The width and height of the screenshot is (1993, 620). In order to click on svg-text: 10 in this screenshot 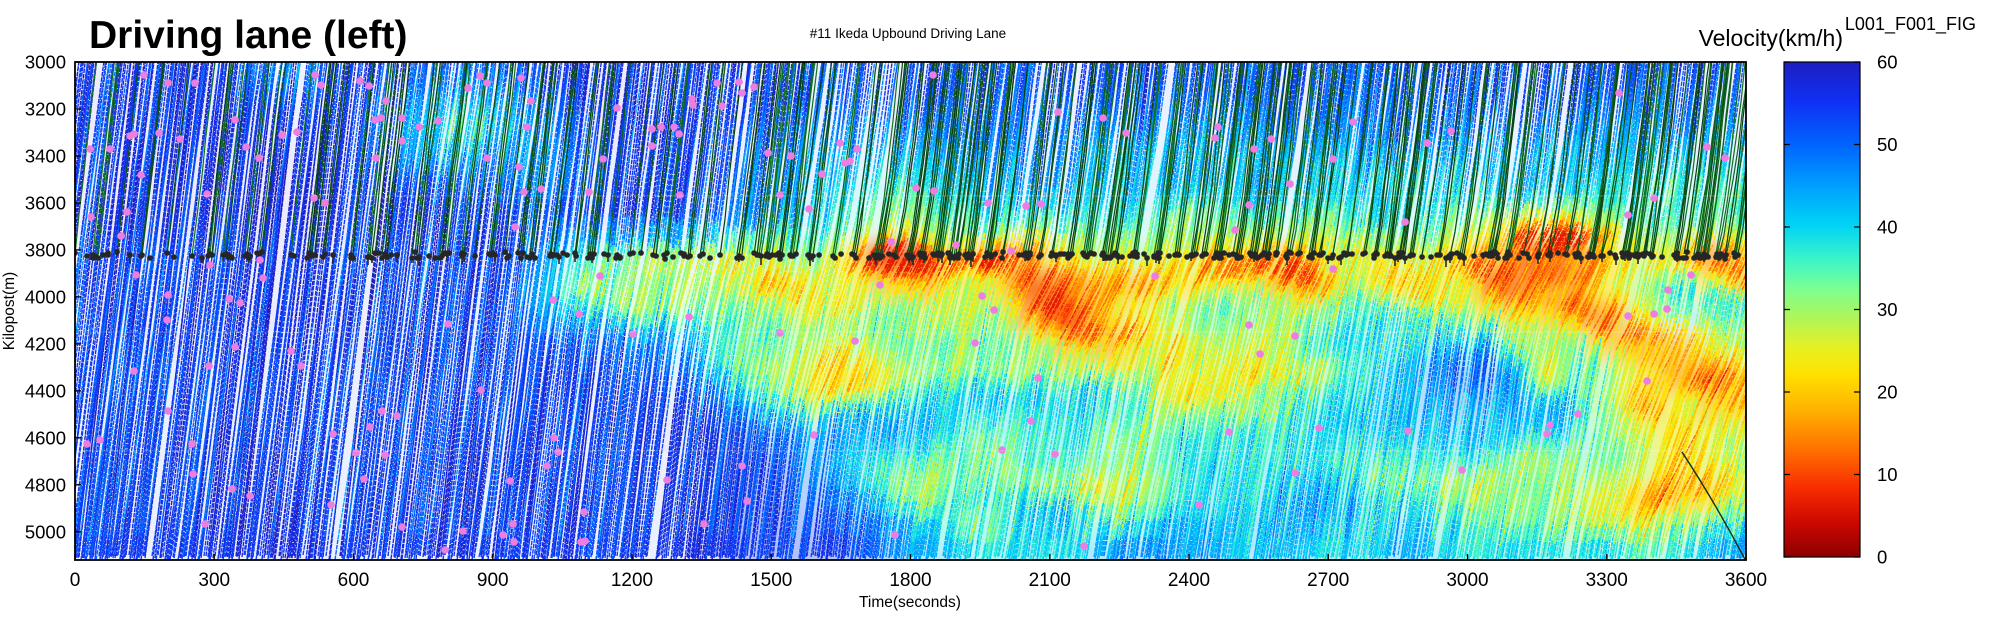, I will do `click(1887, 474)`.